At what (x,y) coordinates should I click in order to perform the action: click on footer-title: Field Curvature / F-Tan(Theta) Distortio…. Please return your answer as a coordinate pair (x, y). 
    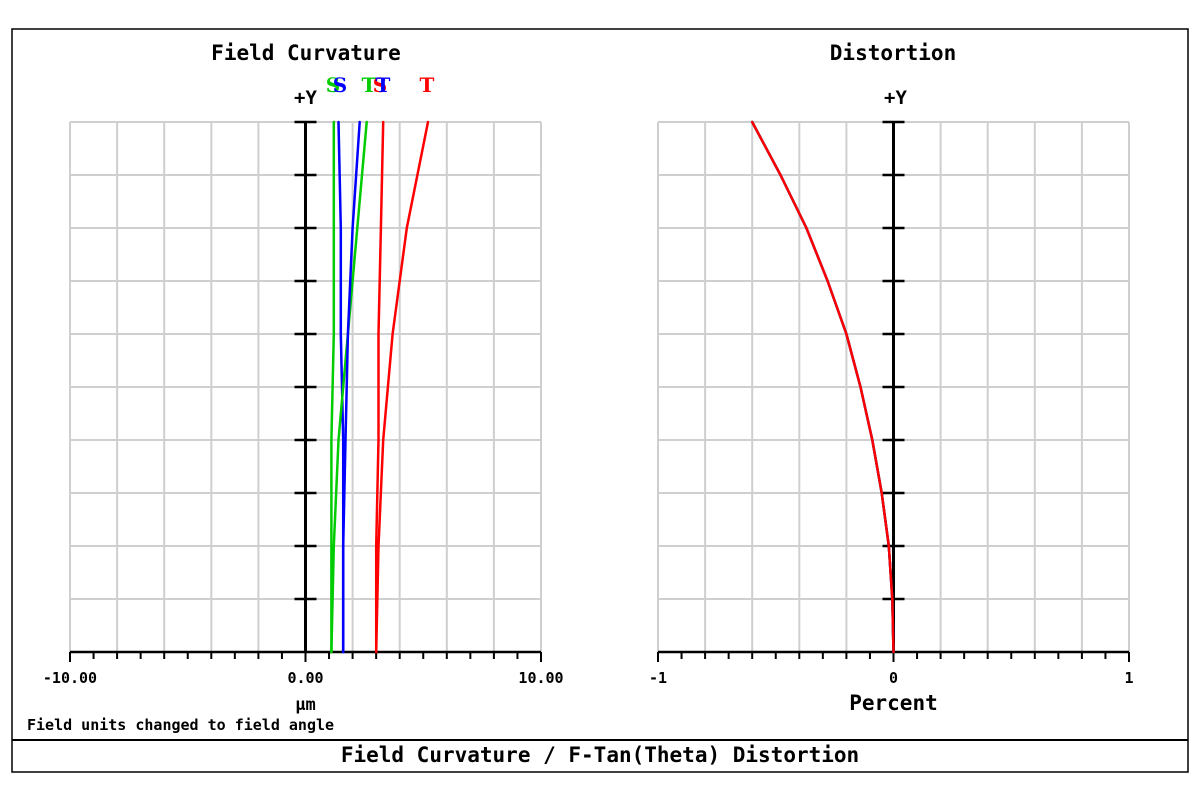
    Looking at the image, I should click on (600, 755).